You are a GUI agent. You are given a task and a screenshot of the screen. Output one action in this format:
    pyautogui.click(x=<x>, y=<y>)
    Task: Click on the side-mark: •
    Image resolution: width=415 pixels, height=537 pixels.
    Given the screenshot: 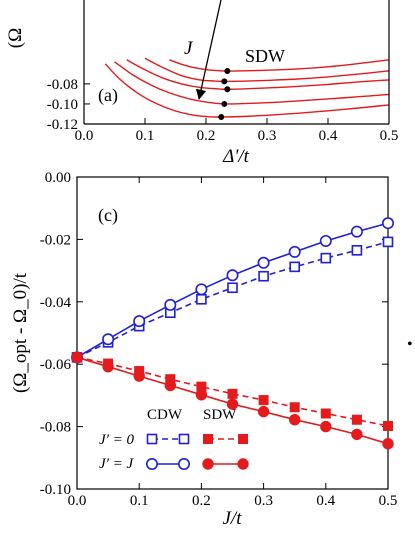 What is the action you would take?
    pyautogui.click(x=410, y=344)
    